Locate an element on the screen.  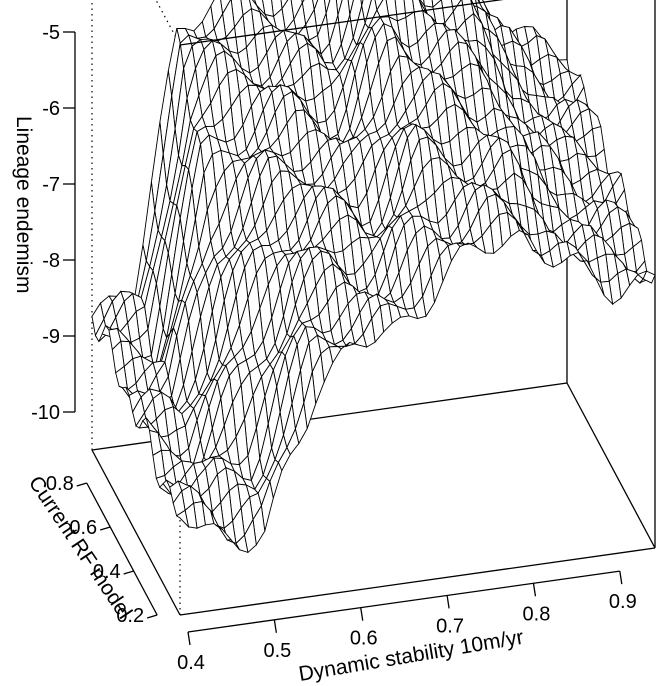
x-tick-label: 0.9 is located at coordinates (623, 602).